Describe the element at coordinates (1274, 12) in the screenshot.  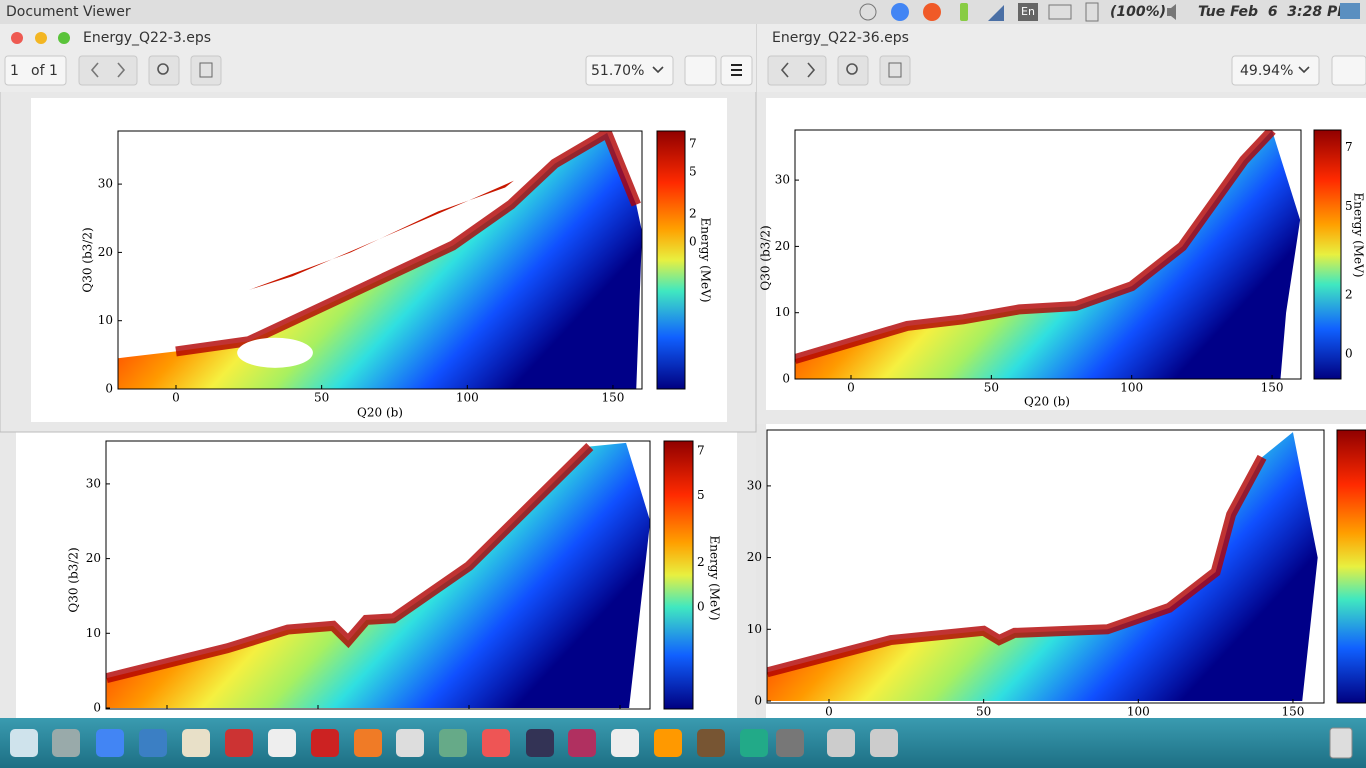
I see `clock: Tue Feb 6 3:28 PM` at that location.